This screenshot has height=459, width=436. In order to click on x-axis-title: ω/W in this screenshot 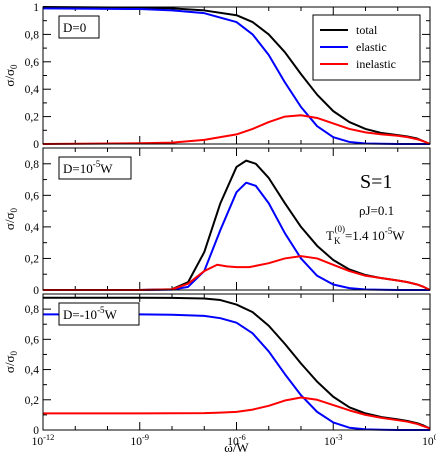, I will do `click(236, 447)`.